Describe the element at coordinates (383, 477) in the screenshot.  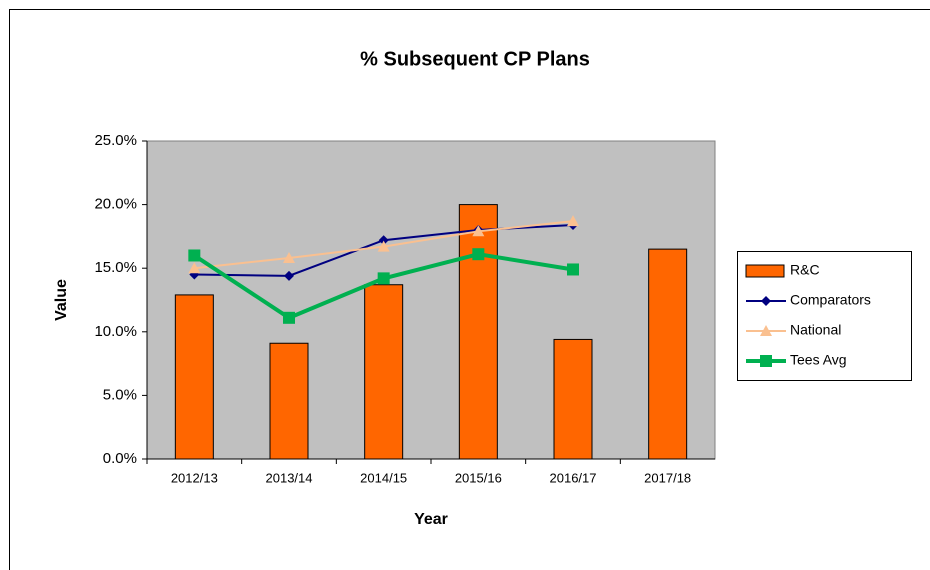
I see `x-tick-label: 2014/15` at that location.